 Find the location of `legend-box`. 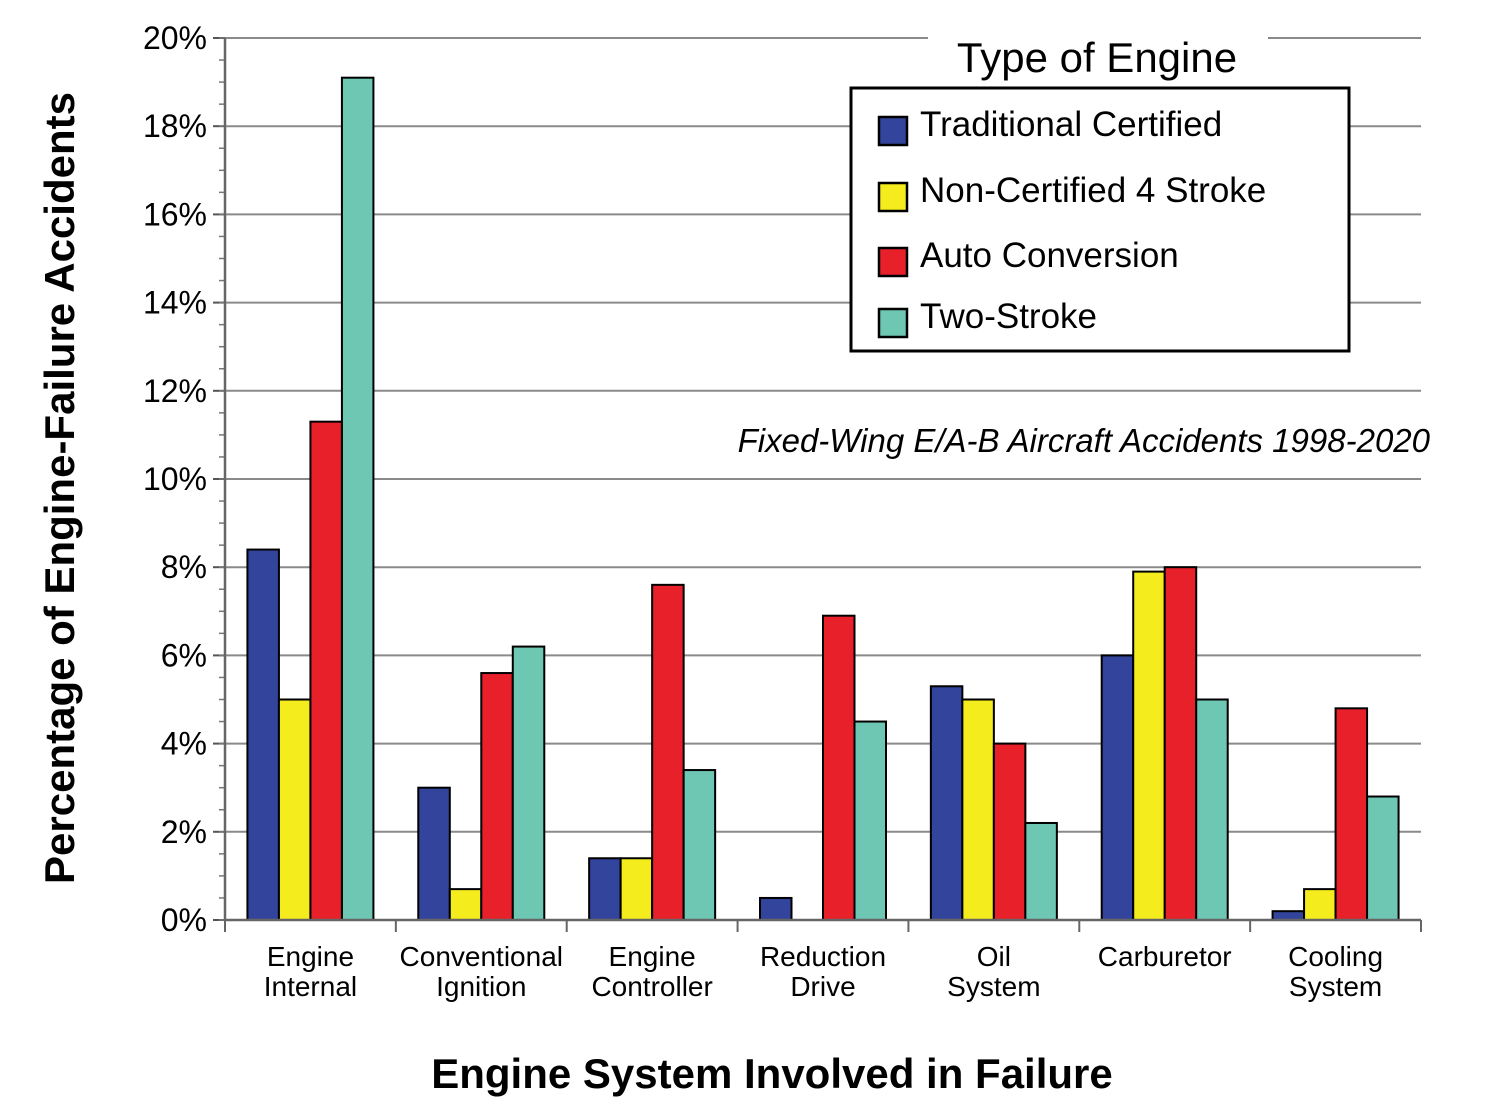

legend-box is located at coordinates (1100, 219).